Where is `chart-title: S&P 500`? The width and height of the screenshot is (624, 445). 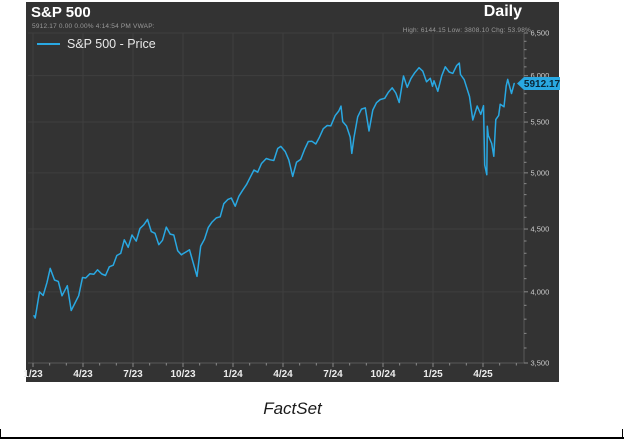
chart-title: S&P 500 is located at coordinates (61, 12).